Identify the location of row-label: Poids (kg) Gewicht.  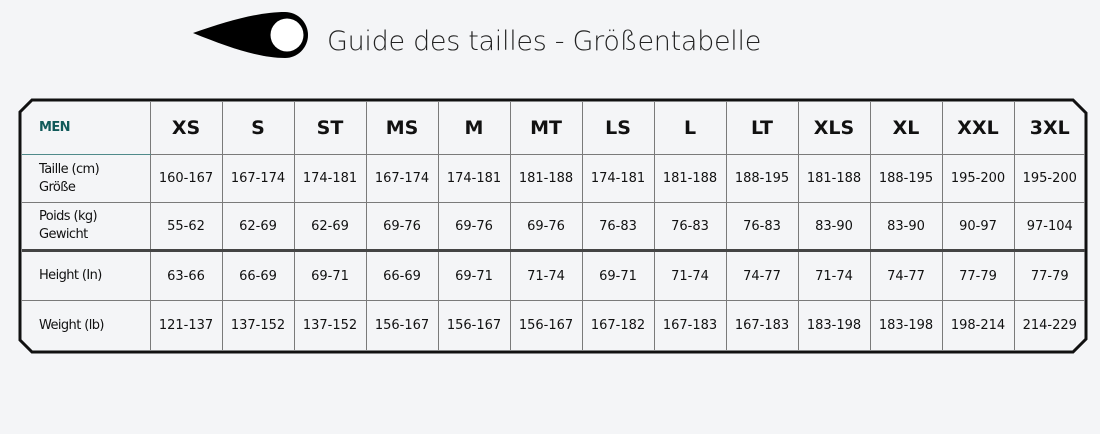
(86, 227).